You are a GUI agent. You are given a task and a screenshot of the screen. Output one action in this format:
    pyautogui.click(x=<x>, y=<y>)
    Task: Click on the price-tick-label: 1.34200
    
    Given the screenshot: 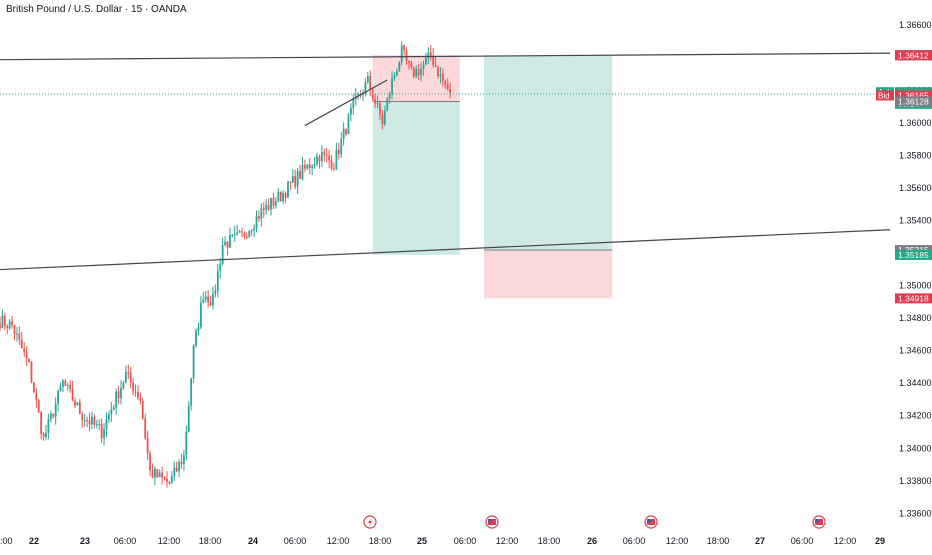 What is the action you would take?
    pyautogui.click(x=915, y=416)
    